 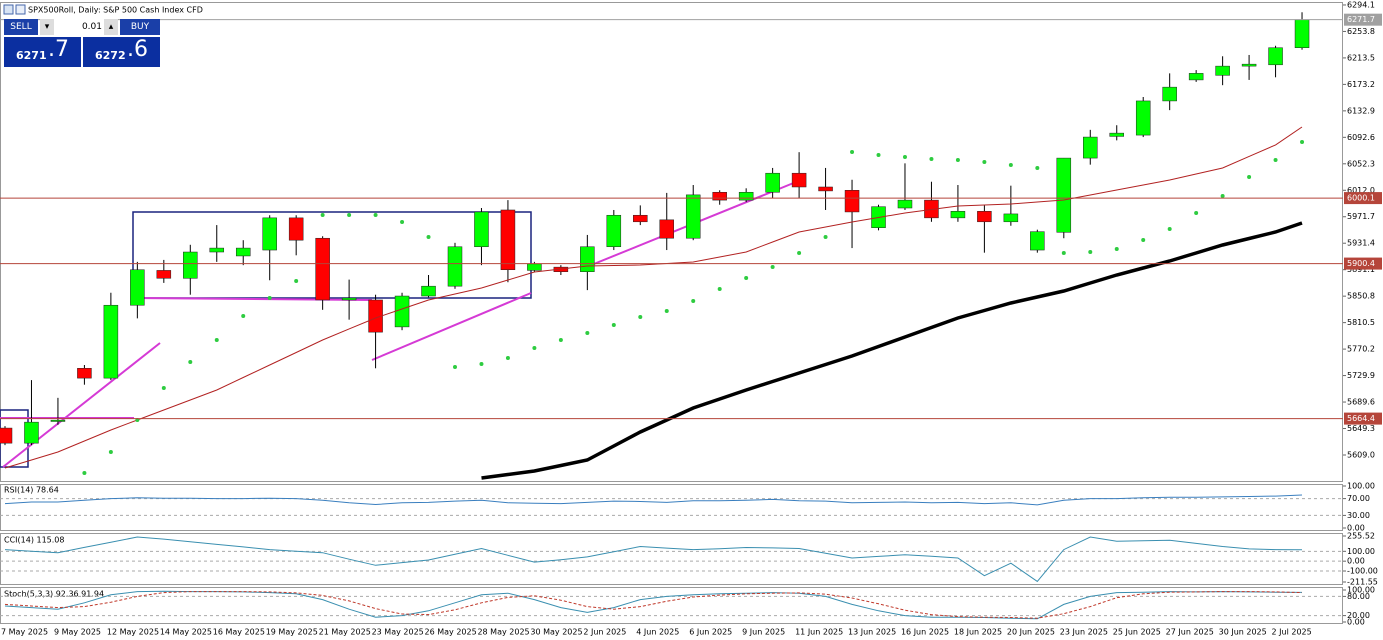 I want to click on x-tick-label: 26 May 2025, so click(x=451, y=632).